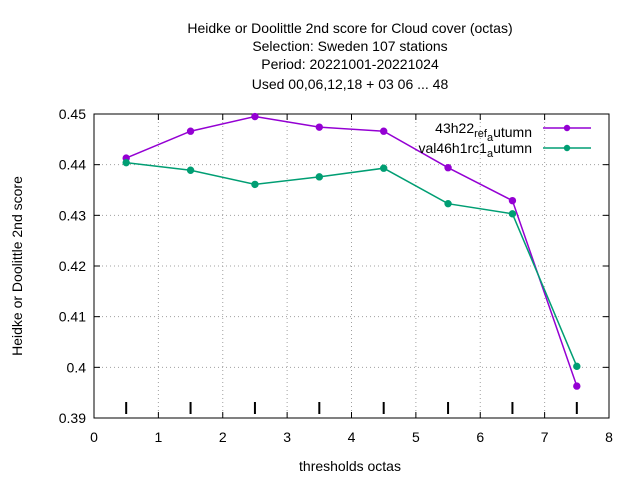  What do you see at coordinates (452, 148) in the screenshot?
I see `legend-text-part: val46h1rc1` at bounding box center [452, 148].